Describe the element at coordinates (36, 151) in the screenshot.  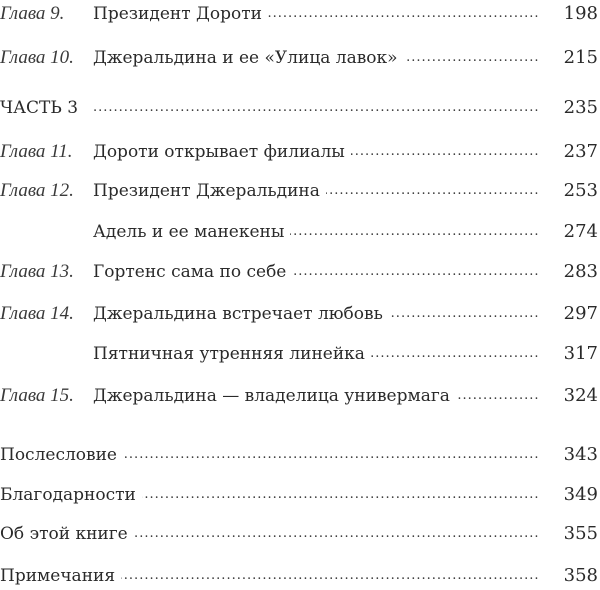
I see `chapter-label: Глава 11.` at that location.